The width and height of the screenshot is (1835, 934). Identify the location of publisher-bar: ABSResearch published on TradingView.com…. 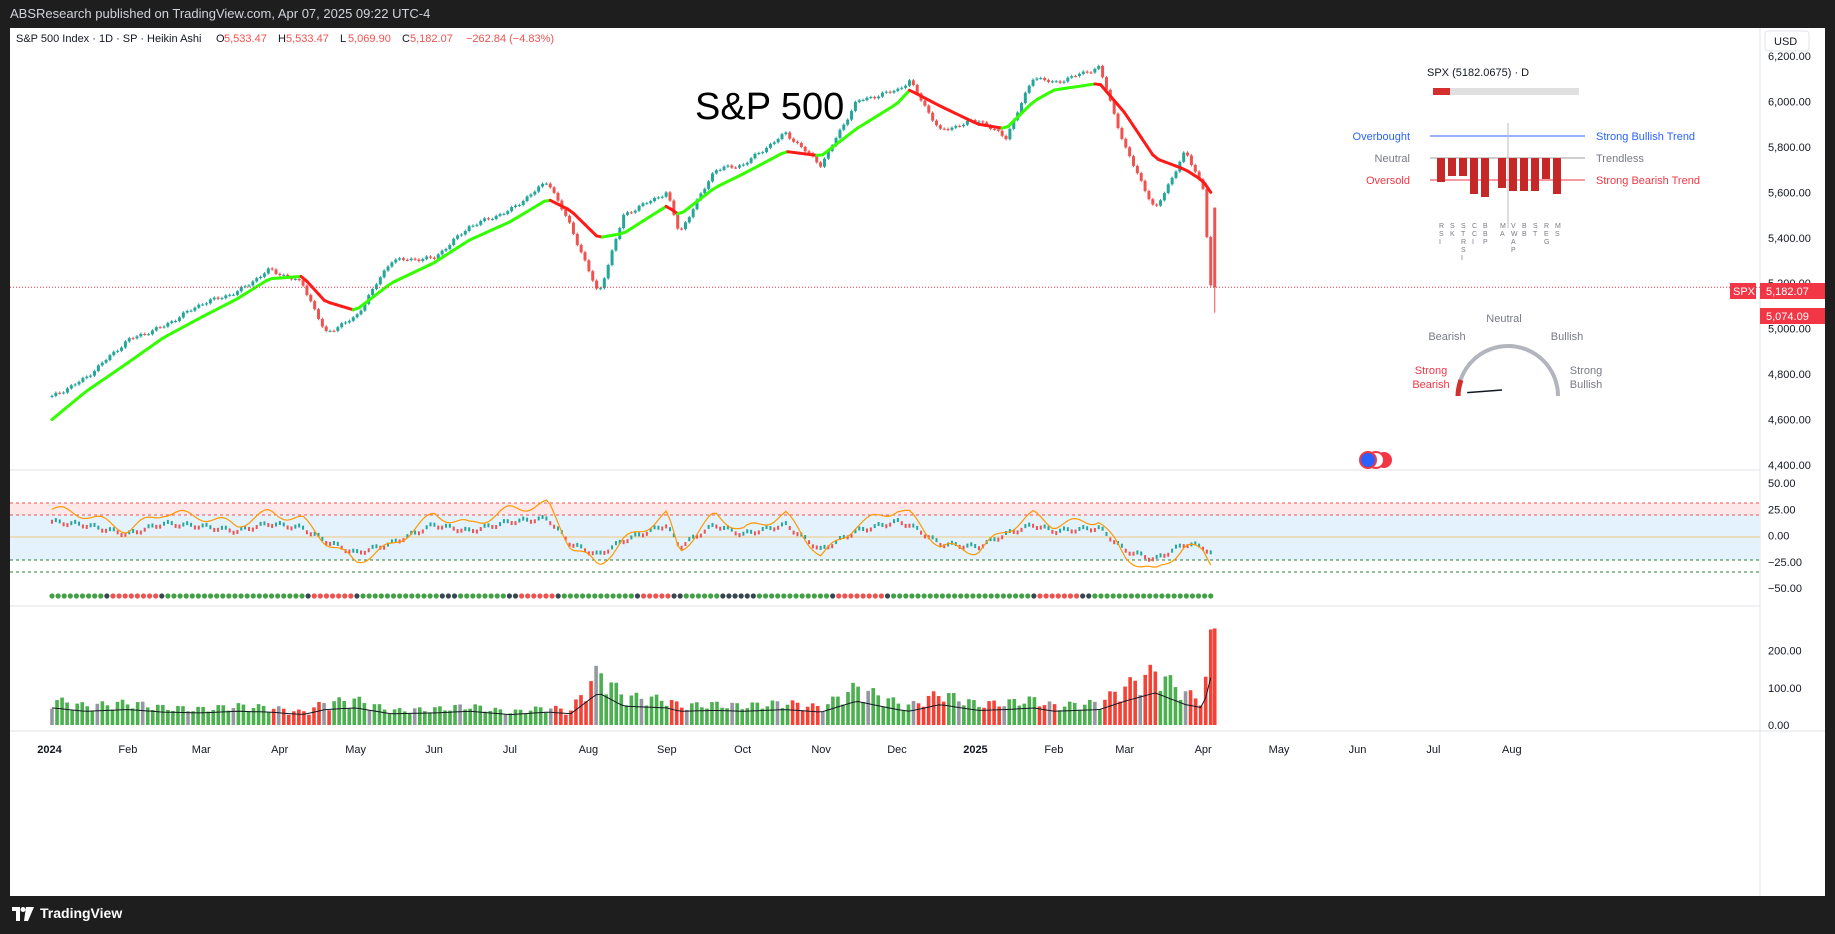
(917, 14).